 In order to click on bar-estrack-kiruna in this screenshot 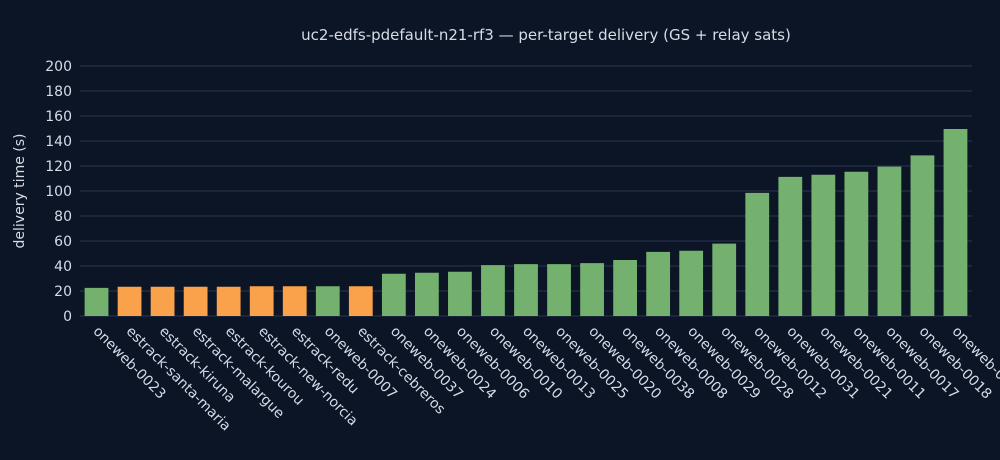, I will do `click(162, 301)`.